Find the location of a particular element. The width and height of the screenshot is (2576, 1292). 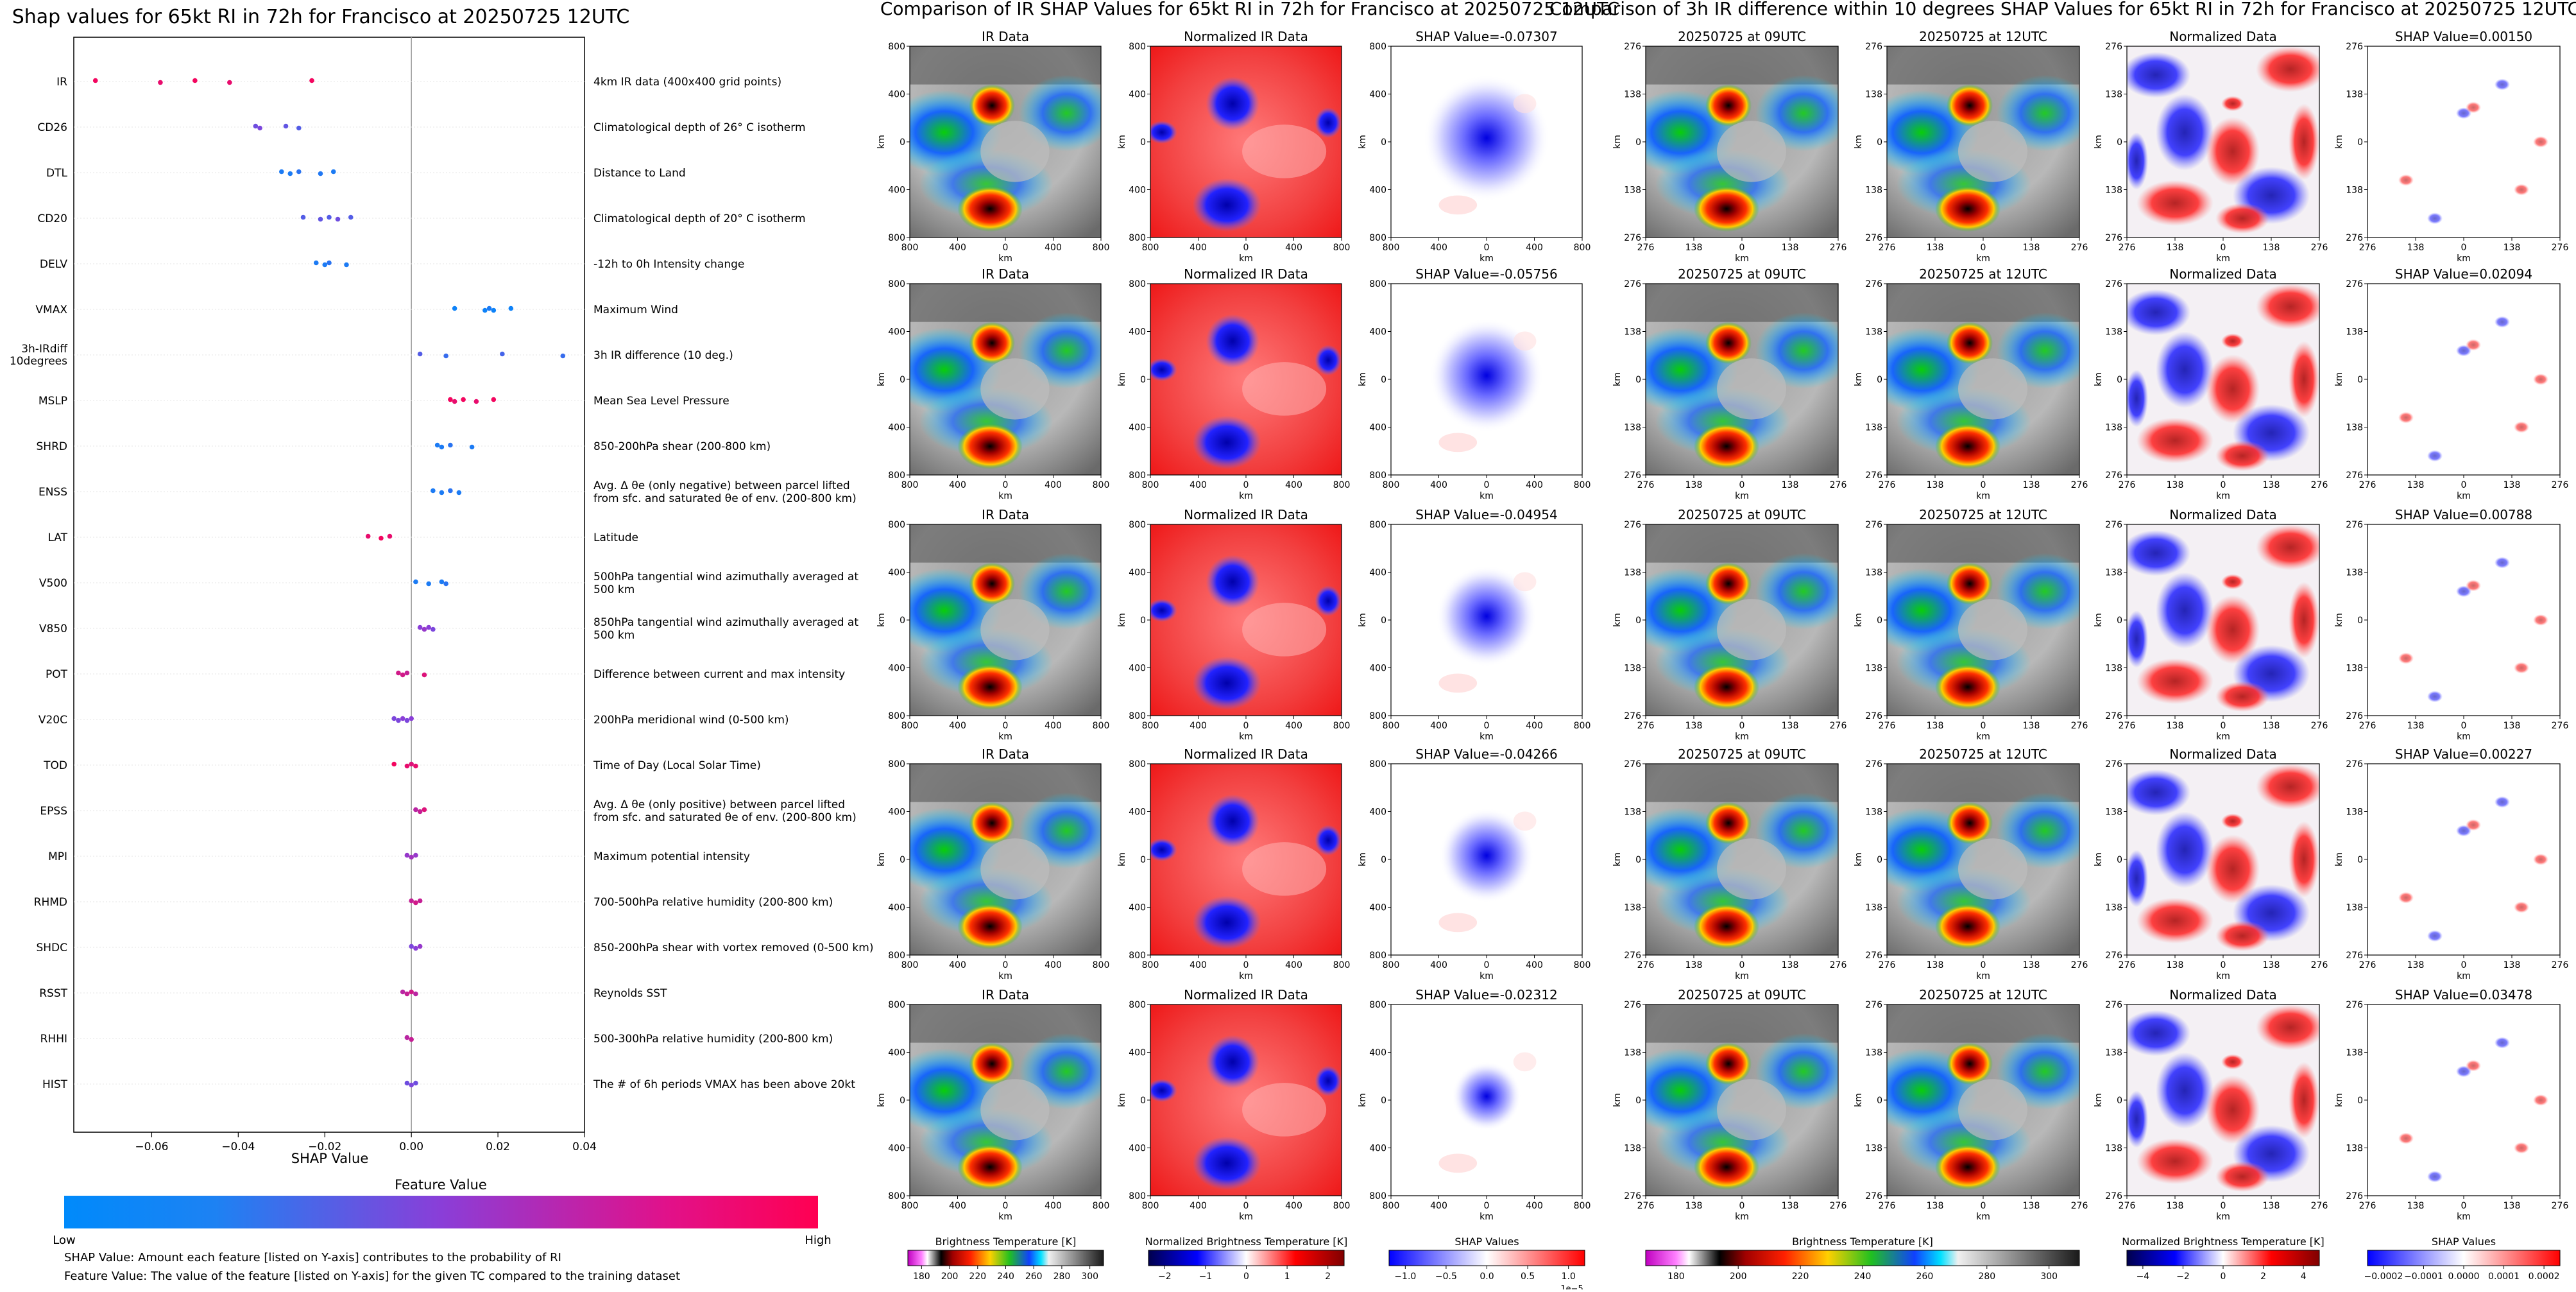

feature-name: RHHI is located at coordinates (53, 1039).